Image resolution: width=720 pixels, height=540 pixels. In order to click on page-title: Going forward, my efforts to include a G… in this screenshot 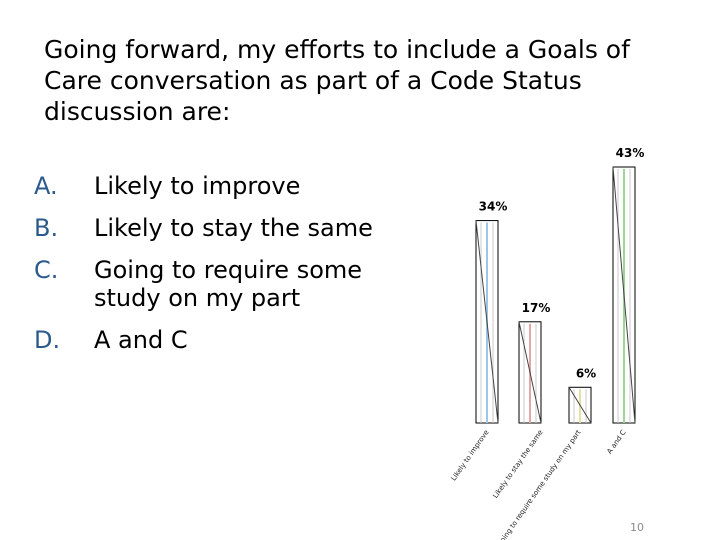, I will do `click(337, 80)`.